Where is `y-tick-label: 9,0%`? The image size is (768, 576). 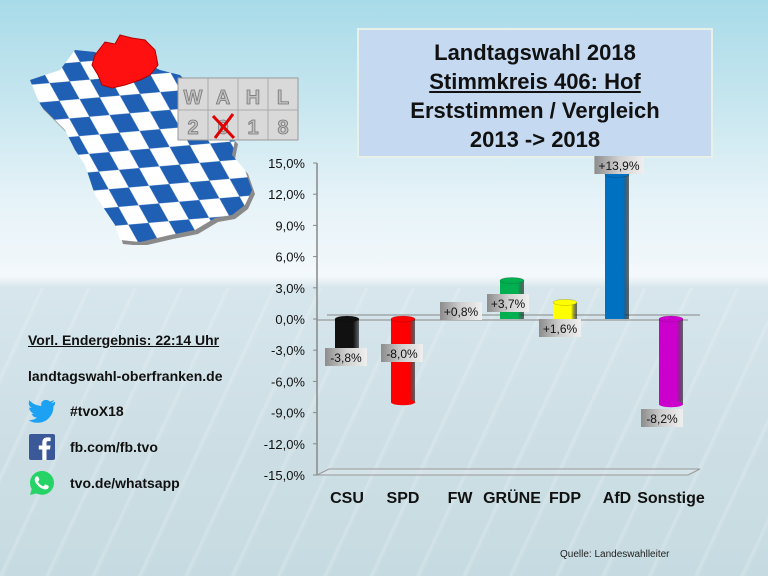
y-tick-label: 9,0% is located at coordinates (290, 225).